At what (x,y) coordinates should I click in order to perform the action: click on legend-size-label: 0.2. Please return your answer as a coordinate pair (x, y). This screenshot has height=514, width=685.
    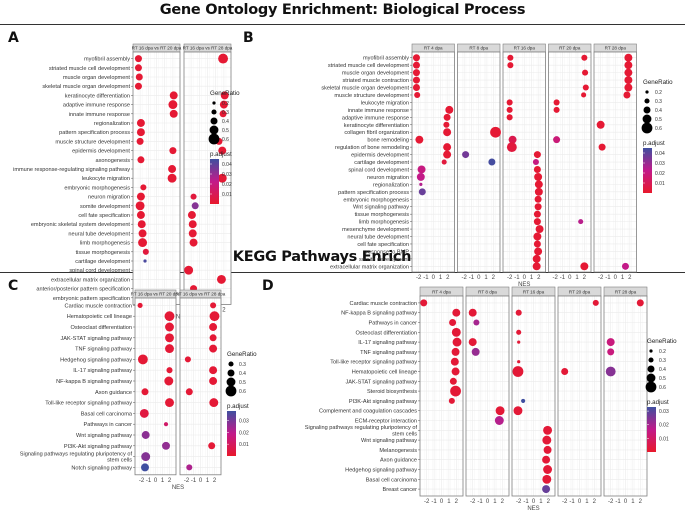
    Looking at the image, I should click on (662, 352).